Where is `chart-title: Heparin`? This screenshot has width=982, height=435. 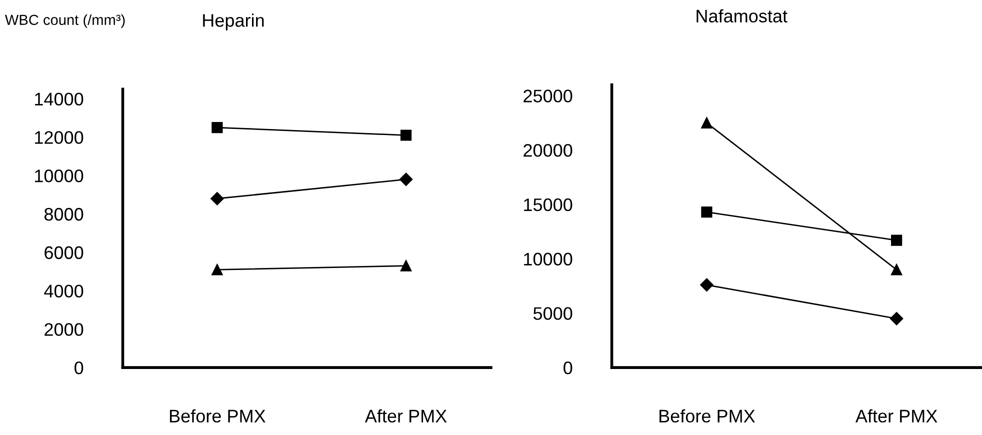 chart-title: Heparin is located at coordinates (233, 22).